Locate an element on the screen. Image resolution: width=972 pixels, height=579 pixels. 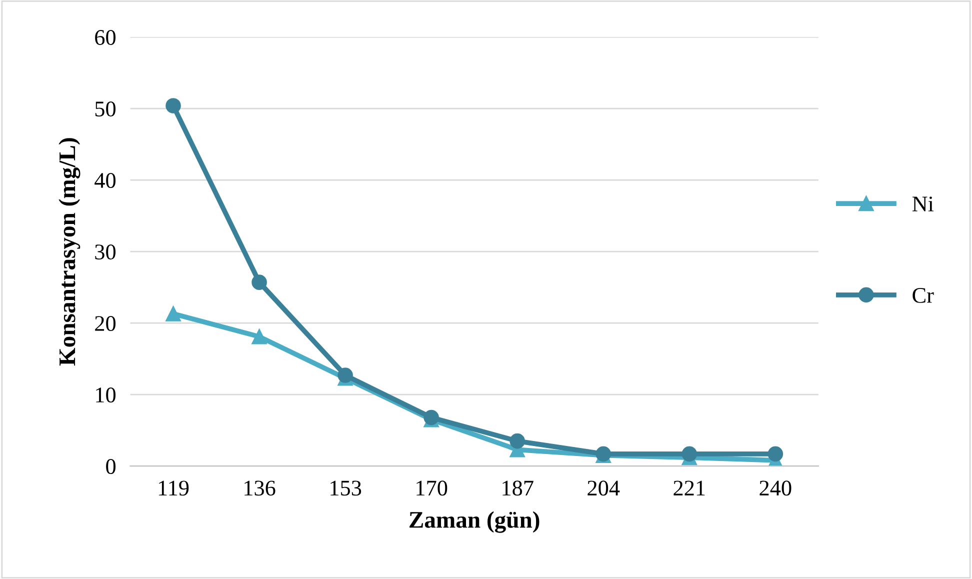
legend-label: Ni is located at coordinates (923, 204).